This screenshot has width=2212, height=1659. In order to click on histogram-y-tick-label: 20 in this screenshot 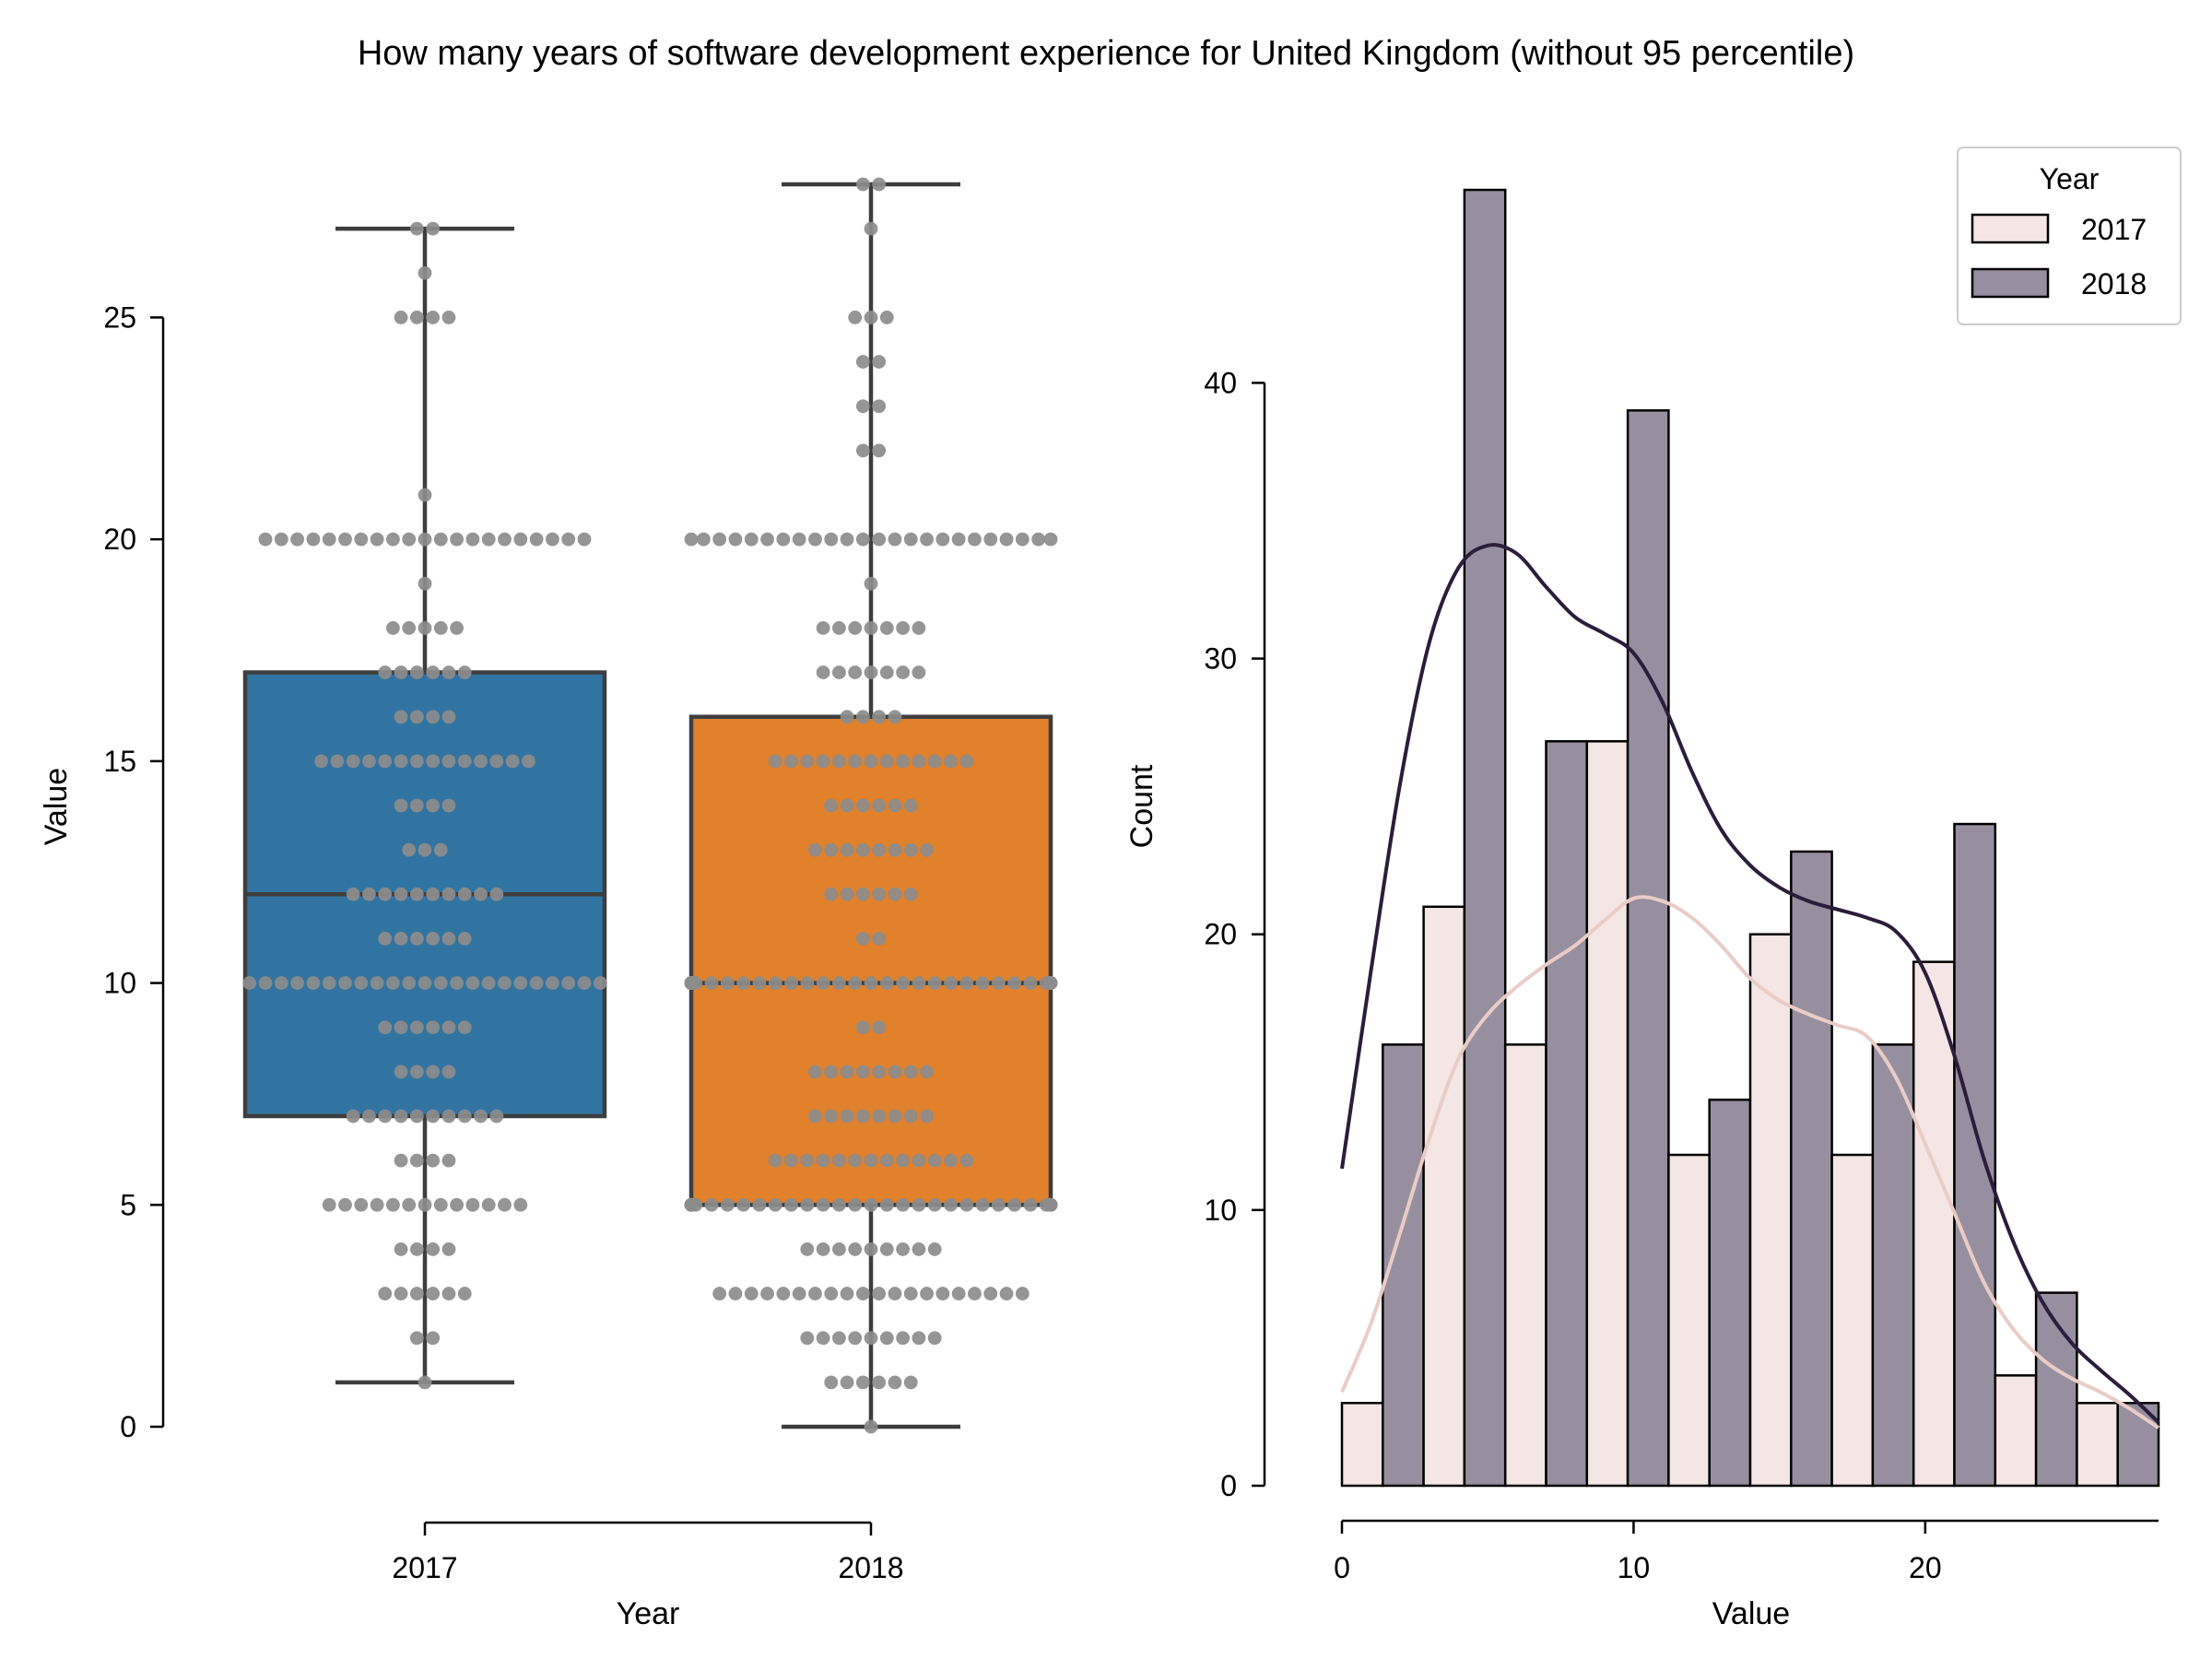, I will do `click(1220, 934)`.